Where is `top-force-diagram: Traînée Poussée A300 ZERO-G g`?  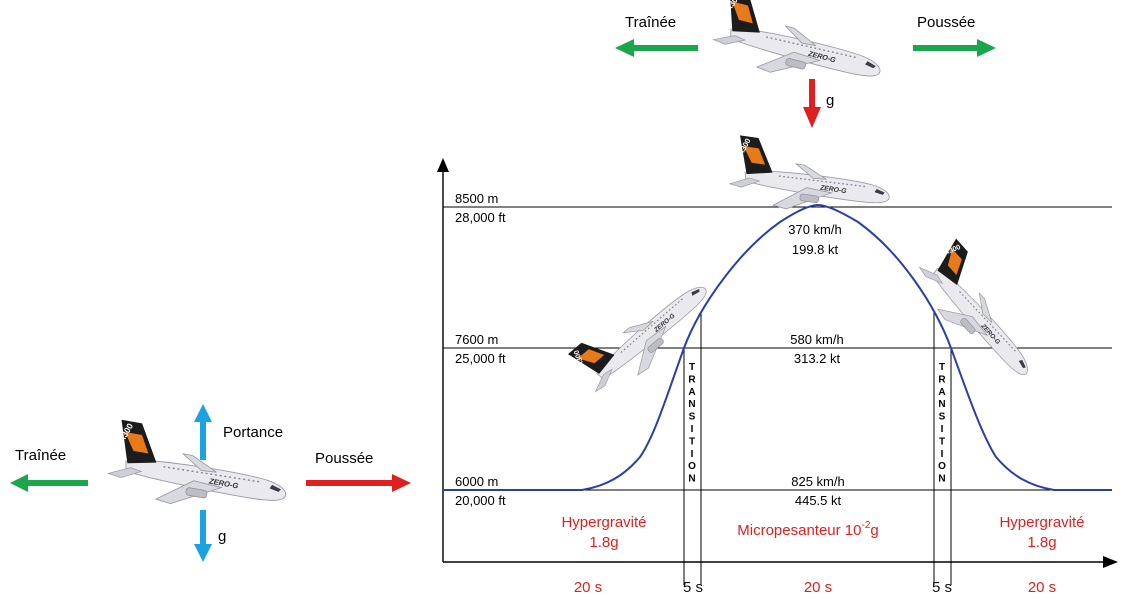
top-force-diagram: Traînée Poussée A300 ZERO-G g is located at coordinates (805, 64).